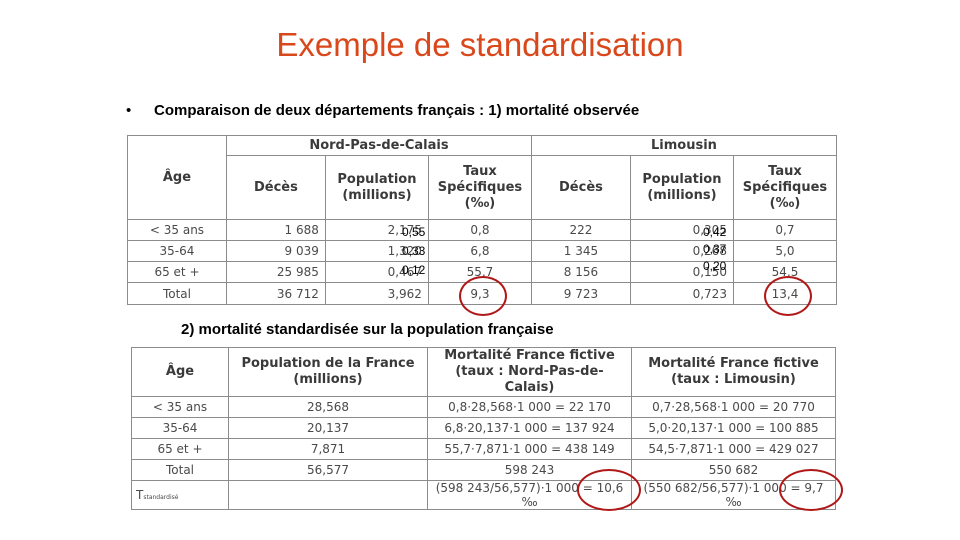 This screenshot has width=960, height=540. I want to click on npdc-cell: 55,7·7,871·1 000 = 438 149, so click(529, 449).